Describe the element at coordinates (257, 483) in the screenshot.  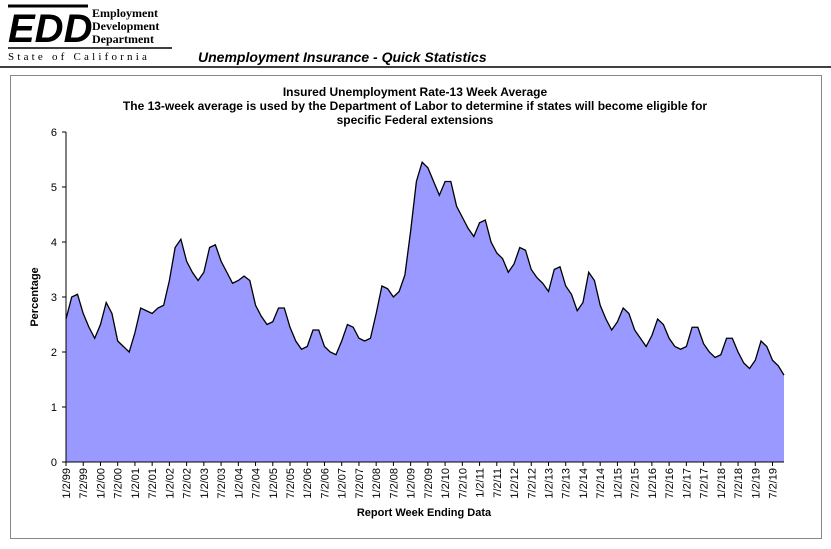
I see `x-tick-label: 7/2/04` at that location.